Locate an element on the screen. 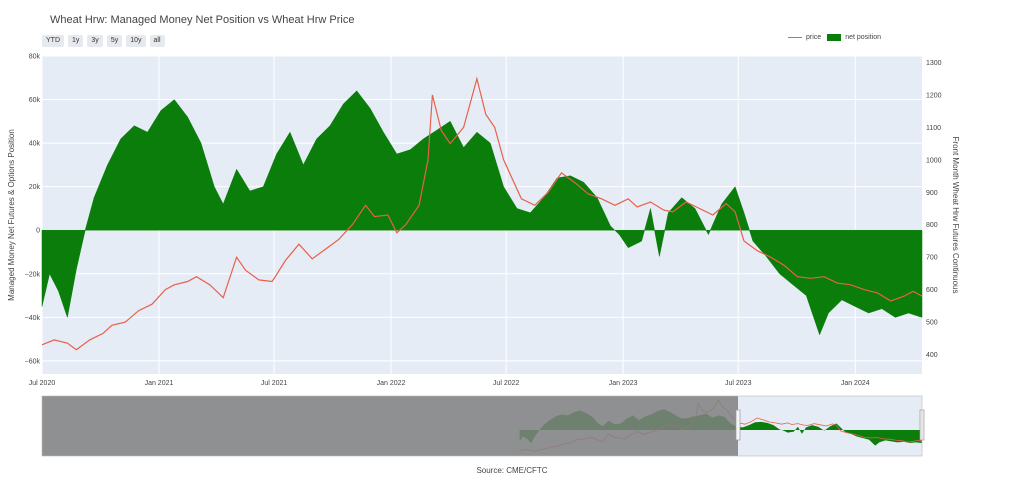  range-button-all: all is located at coordinates (157, 41).